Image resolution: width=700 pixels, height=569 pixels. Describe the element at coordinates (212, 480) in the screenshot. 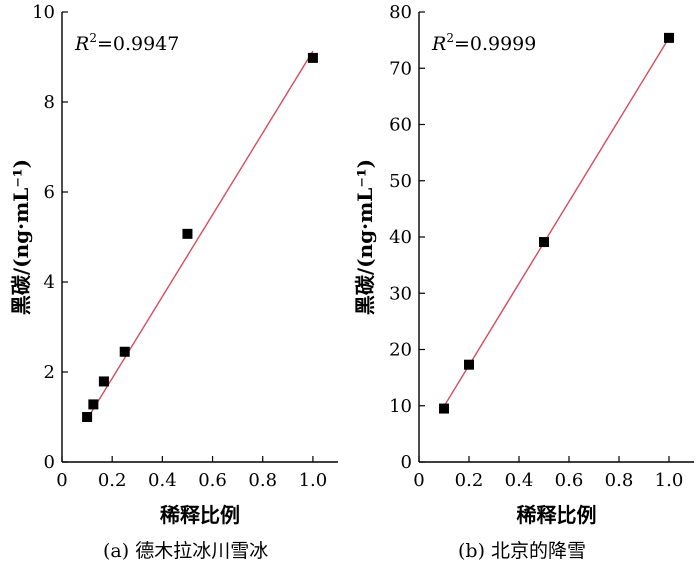

I see `chart-a-x-tick-label: 0.6` at that location.